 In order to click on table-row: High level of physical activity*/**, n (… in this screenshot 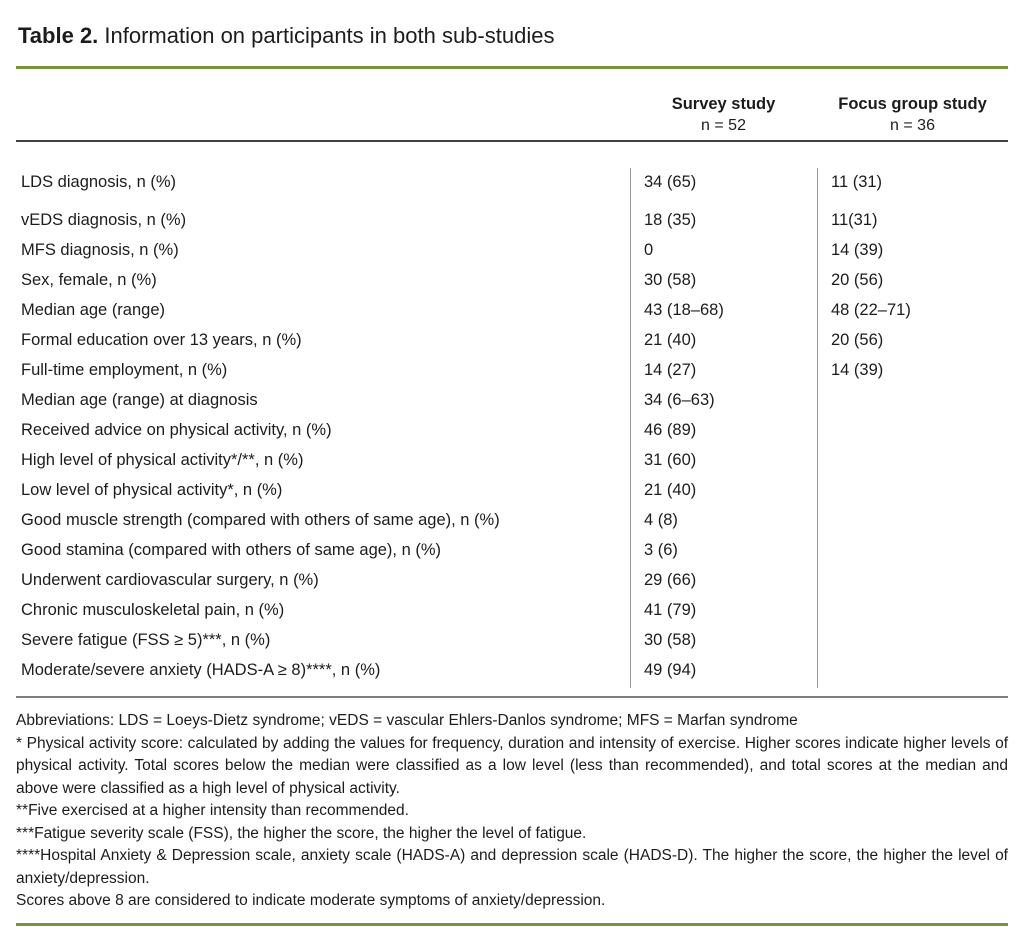, I will do `click(512, 463)`.